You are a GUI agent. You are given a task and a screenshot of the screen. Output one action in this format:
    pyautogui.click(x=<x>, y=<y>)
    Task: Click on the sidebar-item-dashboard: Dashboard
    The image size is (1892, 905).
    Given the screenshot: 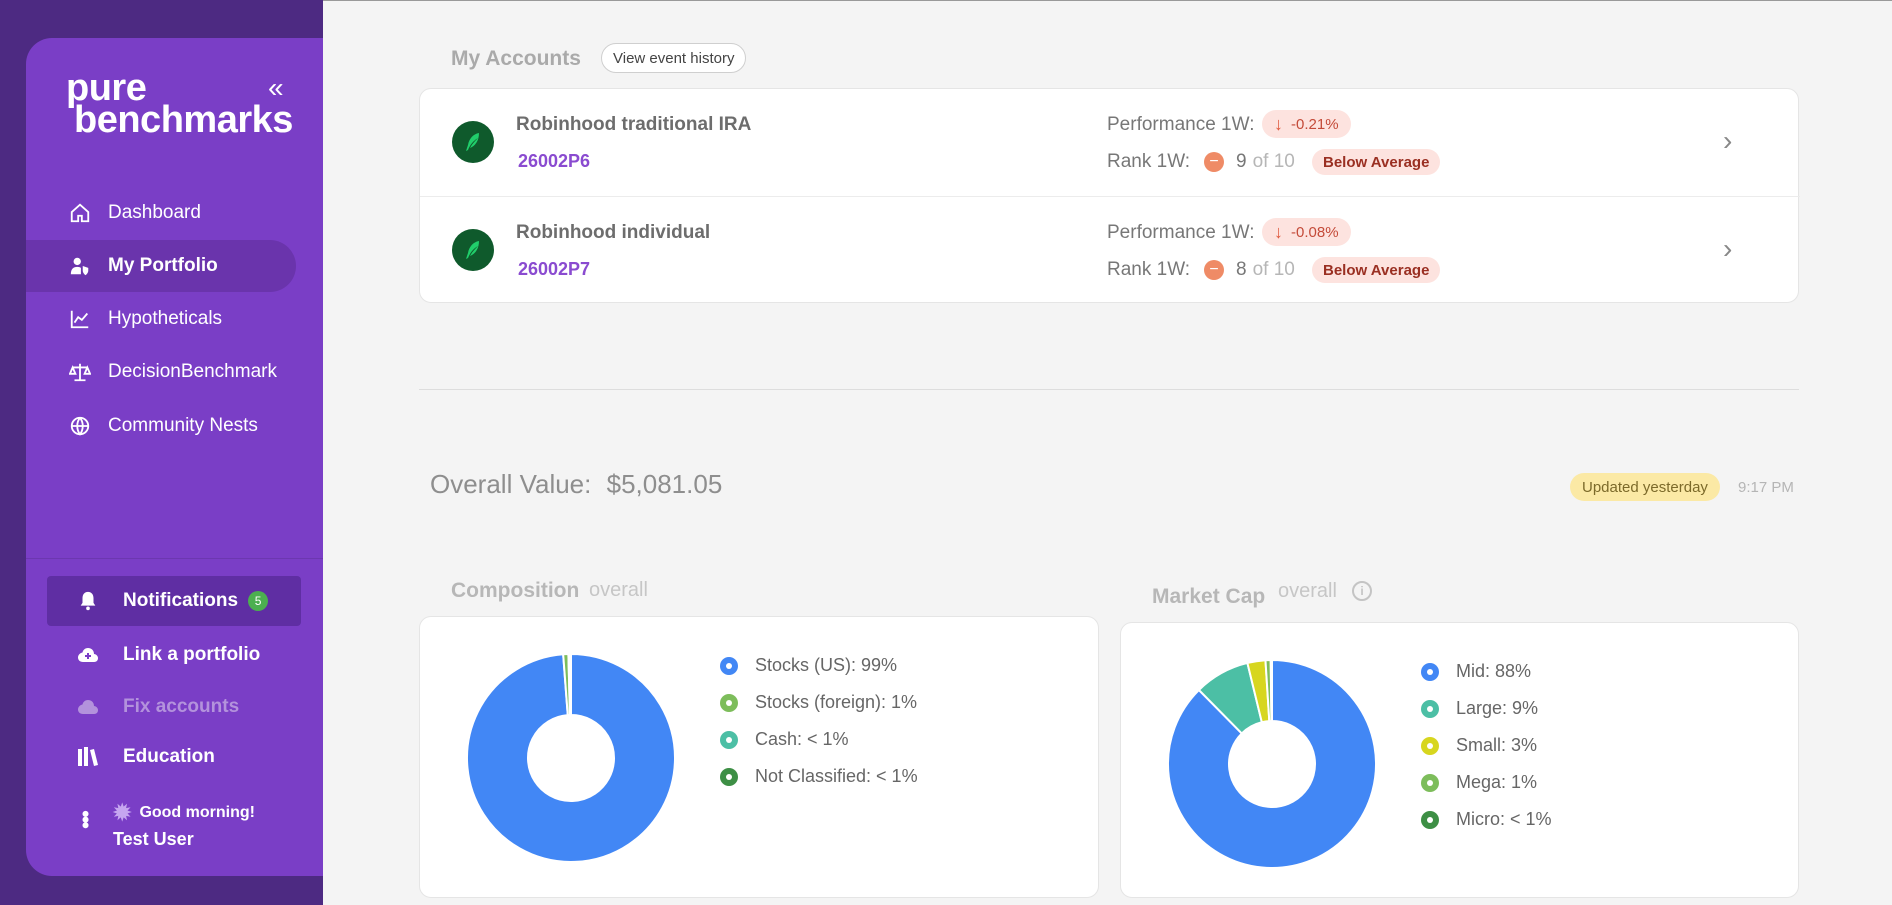 What is the action you would take?
    pyautogui.click(x=161, y=213)
    